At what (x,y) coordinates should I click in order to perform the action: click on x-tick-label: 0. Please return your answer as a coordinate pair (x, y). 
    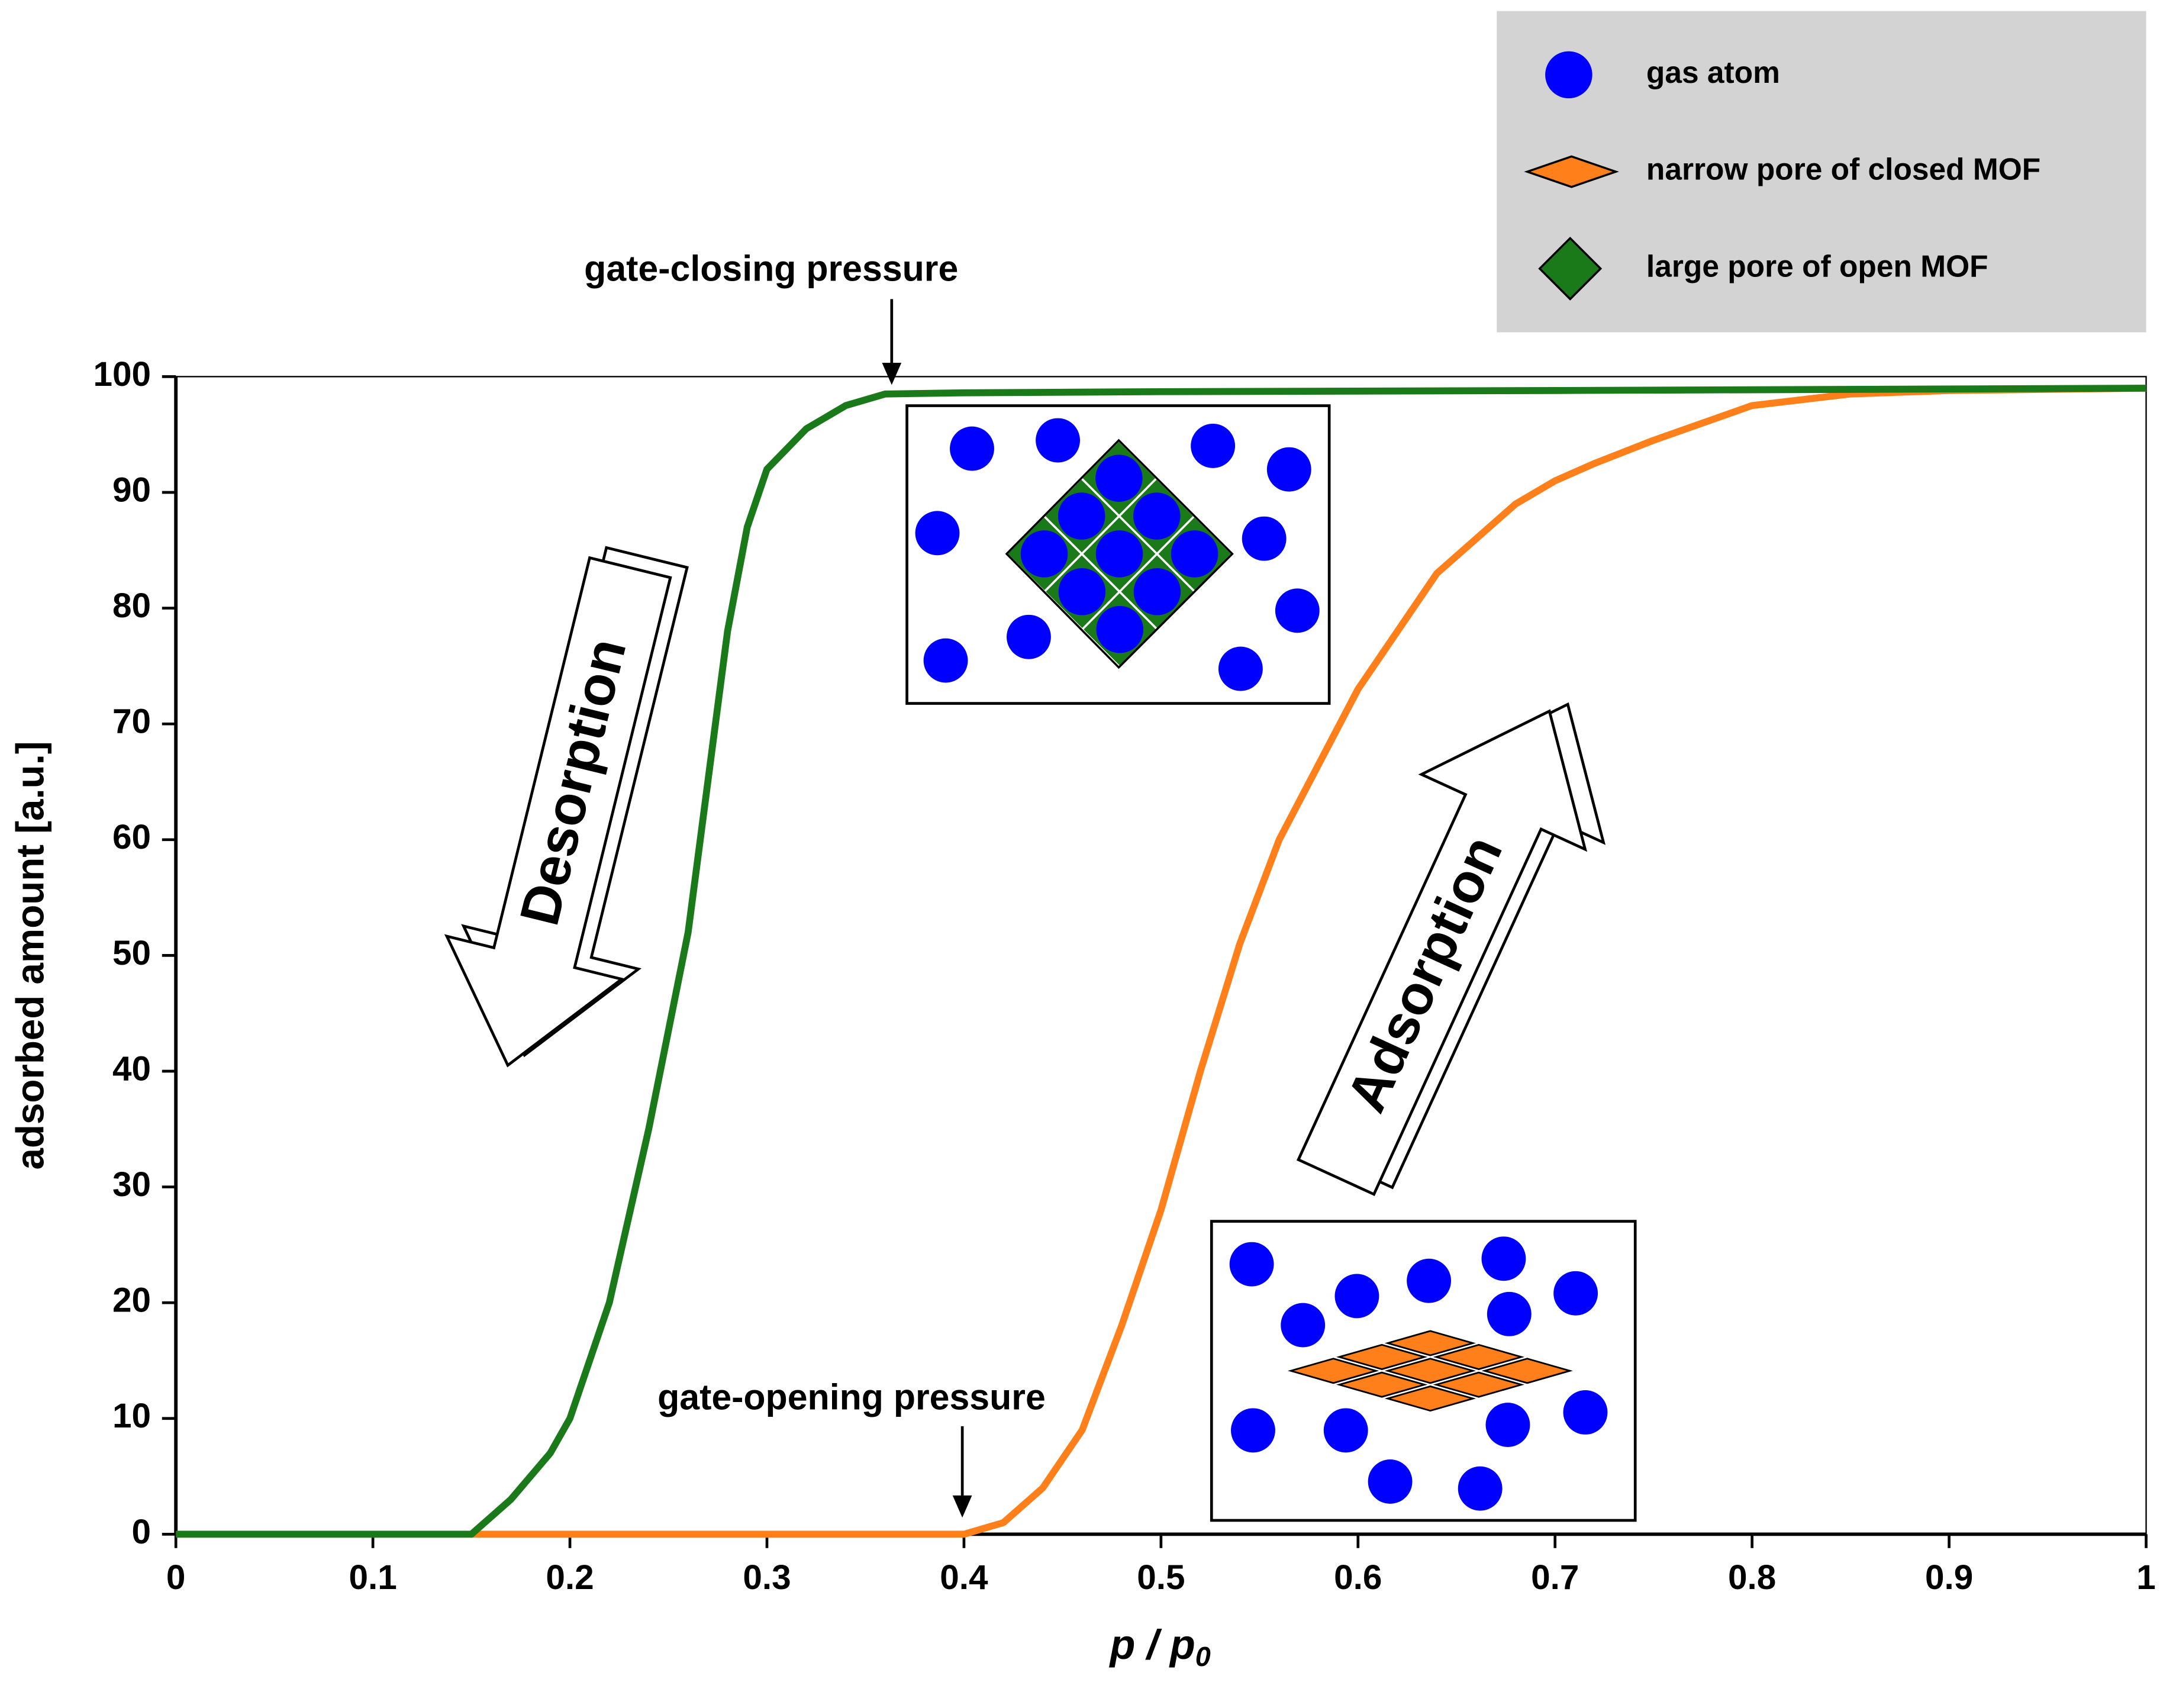
    Looking at the image, I should click on (176, 1577).